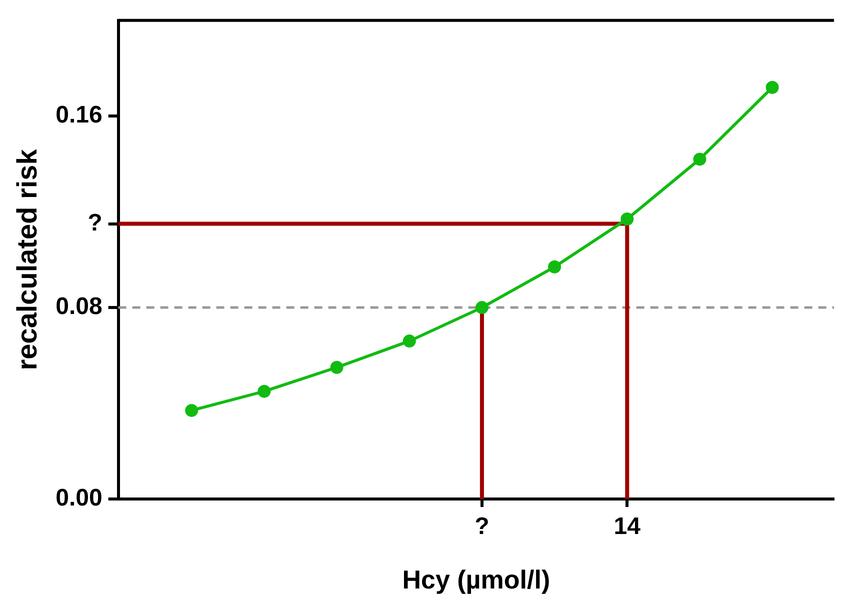 The width and height of the screenshot is (842, 605). Describe the element at coordinates (476, 579) in the screenshot. I see `x-axis-title: Hcy (µmol/l)` at that location.